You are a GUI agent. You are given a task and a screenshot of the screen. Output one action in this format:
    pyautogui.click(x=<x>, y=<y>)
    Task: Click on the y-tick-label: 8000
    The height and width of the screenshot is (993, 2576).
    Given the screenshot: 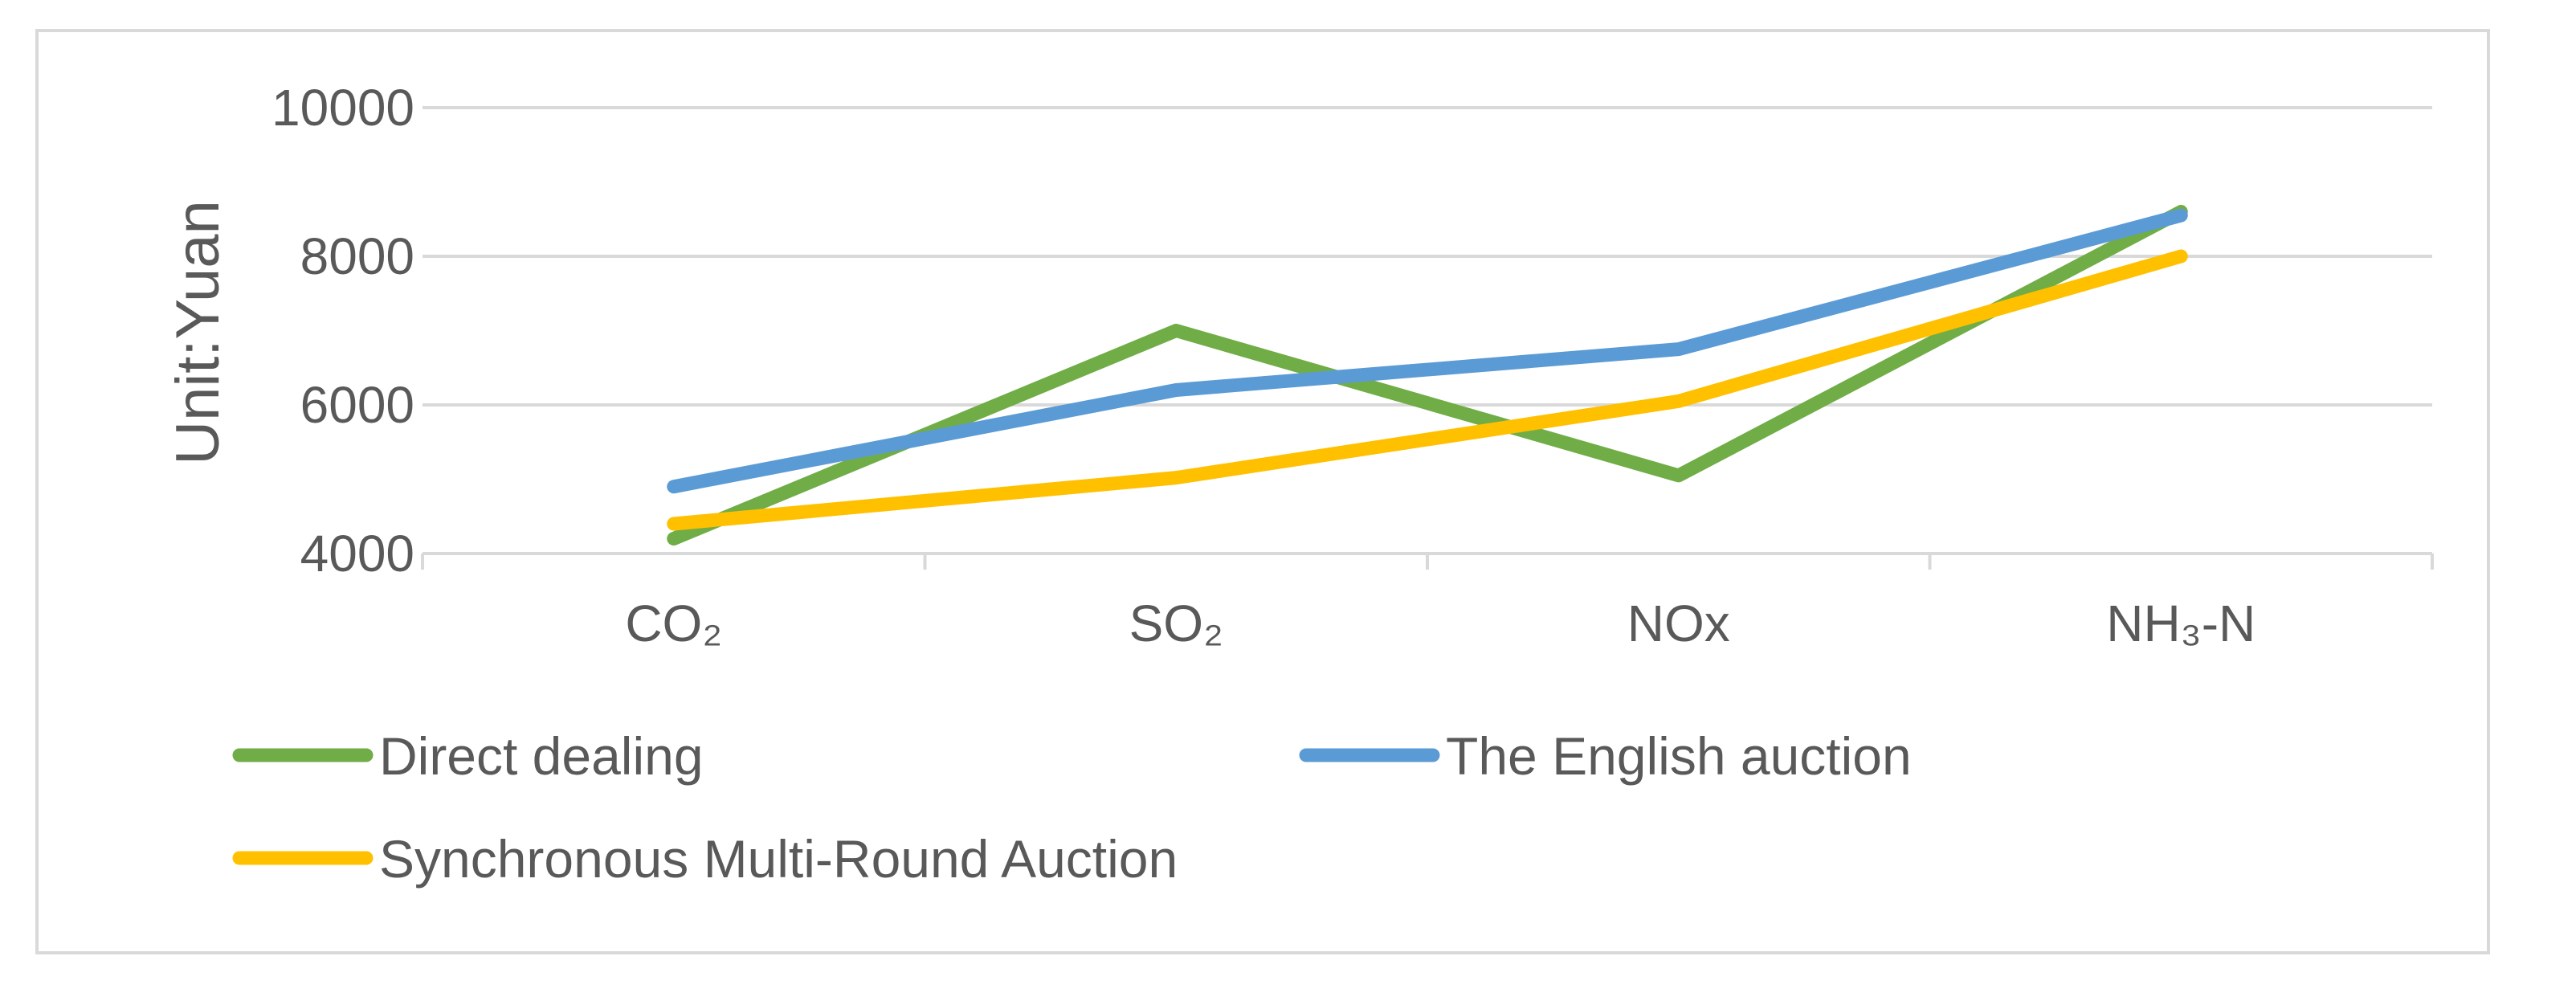 What is the action you would take?
    pyautogui.click(x=357, y=256)
    